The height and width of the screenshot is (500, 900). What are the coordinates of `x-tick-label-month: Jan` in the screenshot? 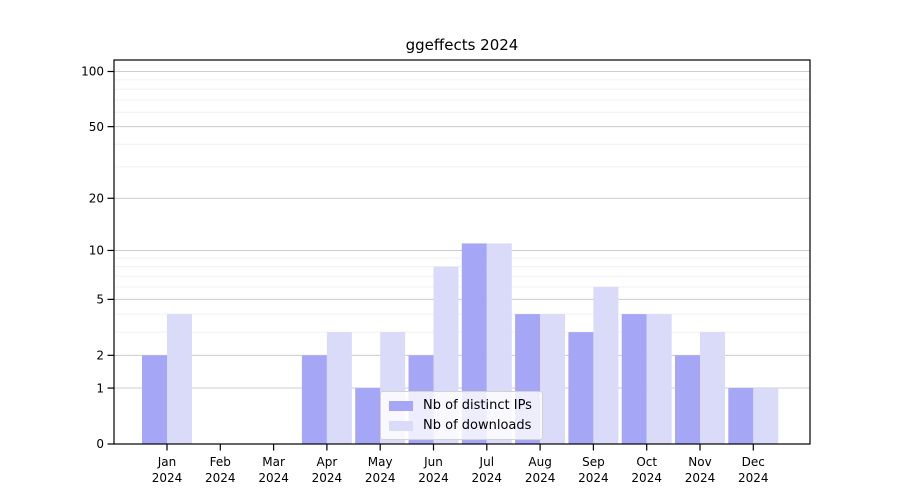 It's located at (167, 462).